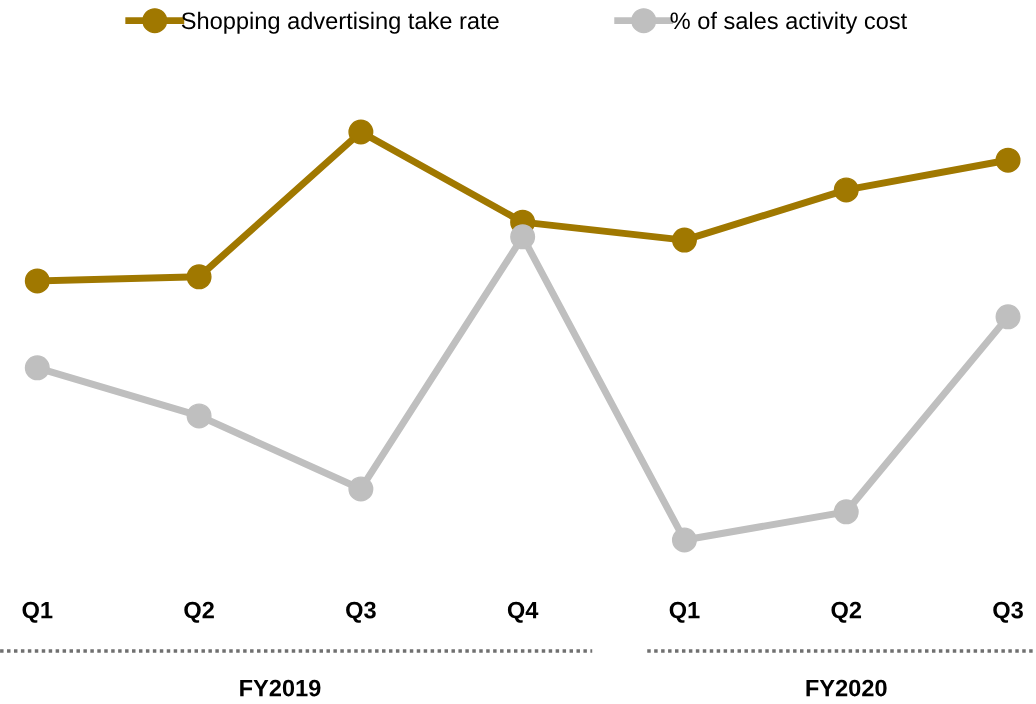  What do you see at coordinates (789, 22) in the screenshot?
I see `legend-label: % of sales activity cost` at bounding box center [789, 22].